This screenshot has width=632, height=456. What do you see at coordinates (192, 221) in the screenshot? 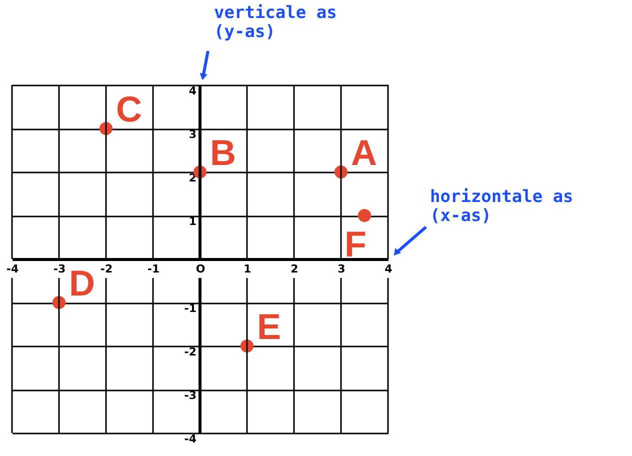
I see `y-tick-label: 1` at bounding box center [192, 221].